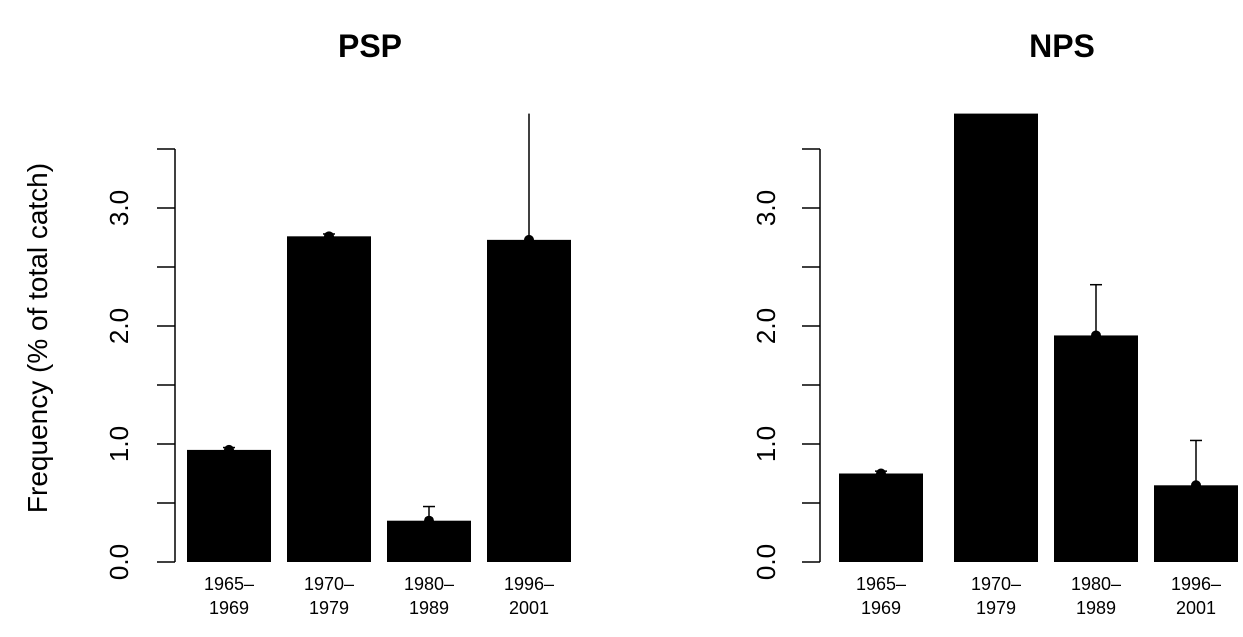  What do you see at coordinates (1062, 46) in the screenshot?
I see `nps-title: NPS` at bounding box center [1062, 46].